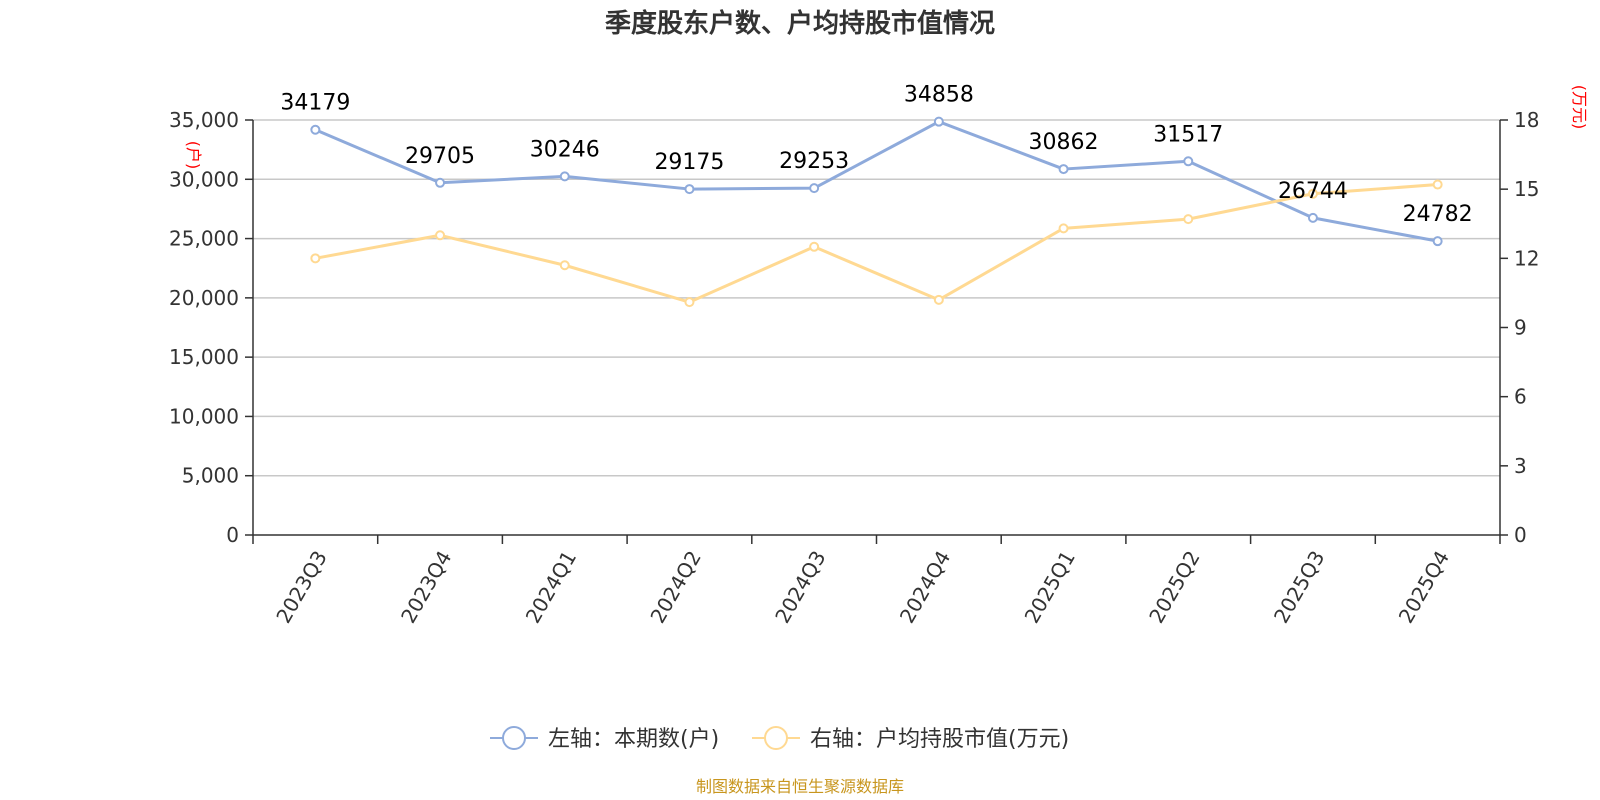  Describe the element at coordinates (204, 416) in the screenshot. I see `left-axis-tick-label: 10,000` at that location.